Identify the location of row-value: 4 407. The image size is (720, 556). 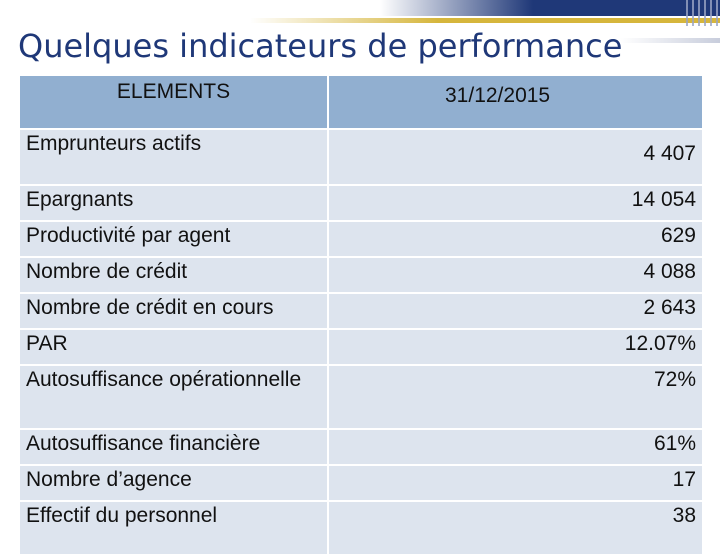
(515, 157).